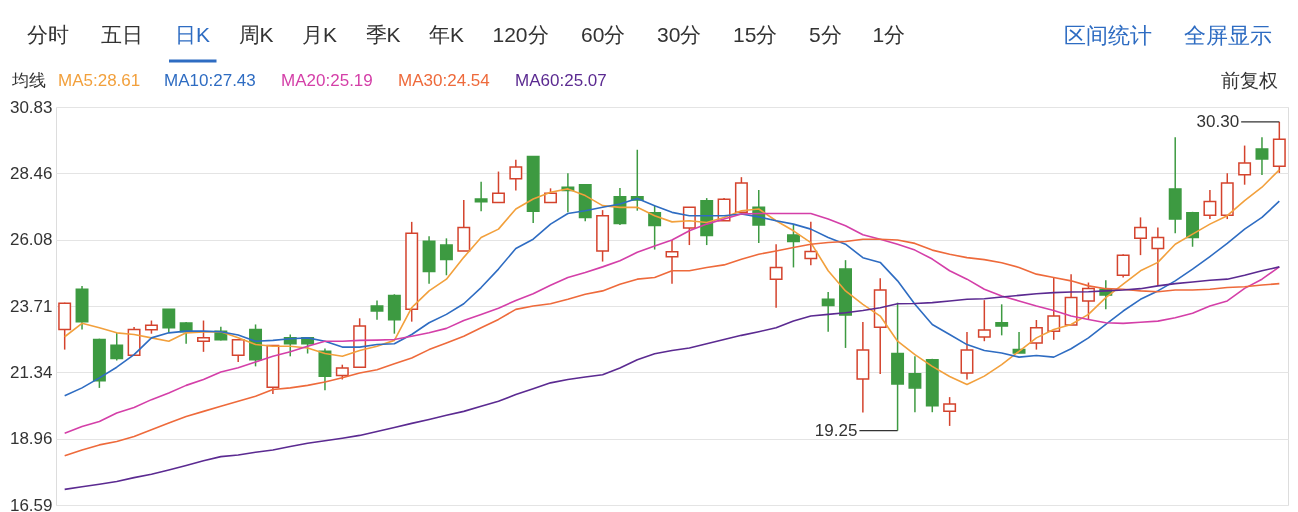 The image size is (1298, 512). What do you see at coordinates (561, 80) in the screenshot?
I see `text: MA60:25.07` at bounding box center [561, 80].